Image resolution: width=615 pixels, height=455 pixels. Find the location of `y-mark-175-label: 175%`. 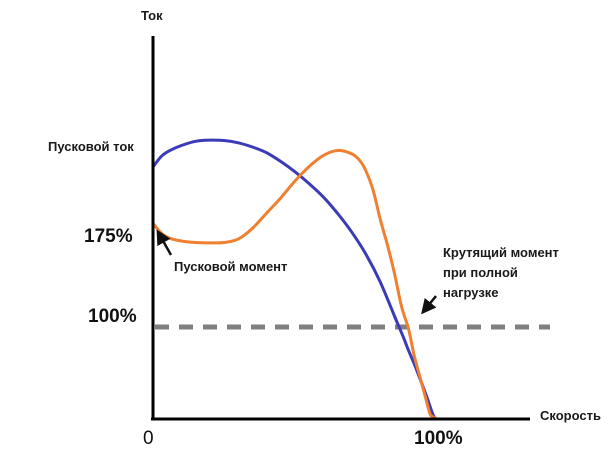

y-mark-175-label: 175% is located at coordinates (108, 236).